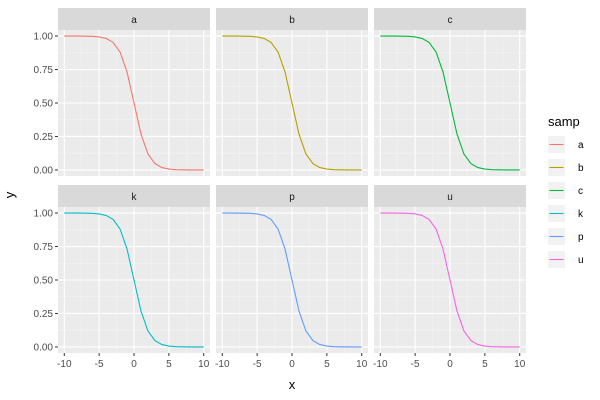  I want to click on facet-strip-label-c: c, so click(450, 20).